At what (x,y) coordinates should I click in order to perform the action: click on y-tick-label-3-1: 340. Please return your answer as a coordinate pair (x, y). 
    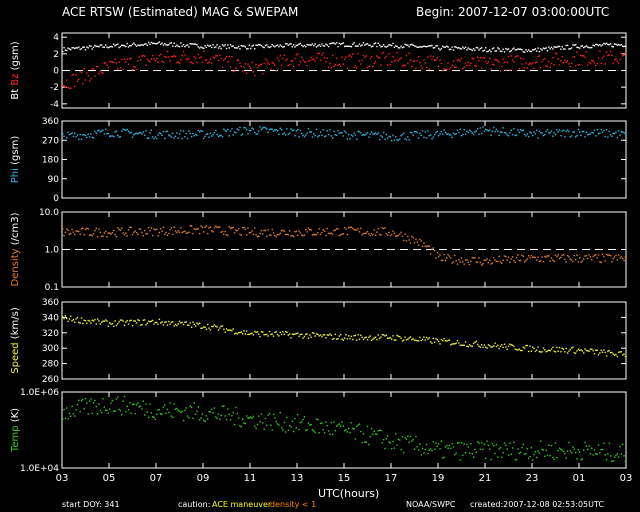
    Looking at the image, I should click on (50, 318).